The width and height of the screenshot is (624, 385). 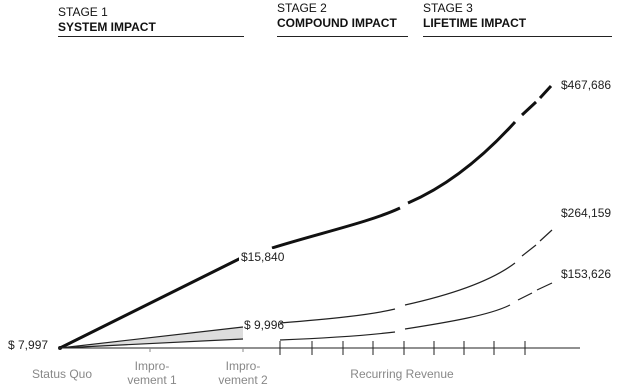 I want to click on stage-title: COMPOUND IMPACT, so click(x=337, y=23).